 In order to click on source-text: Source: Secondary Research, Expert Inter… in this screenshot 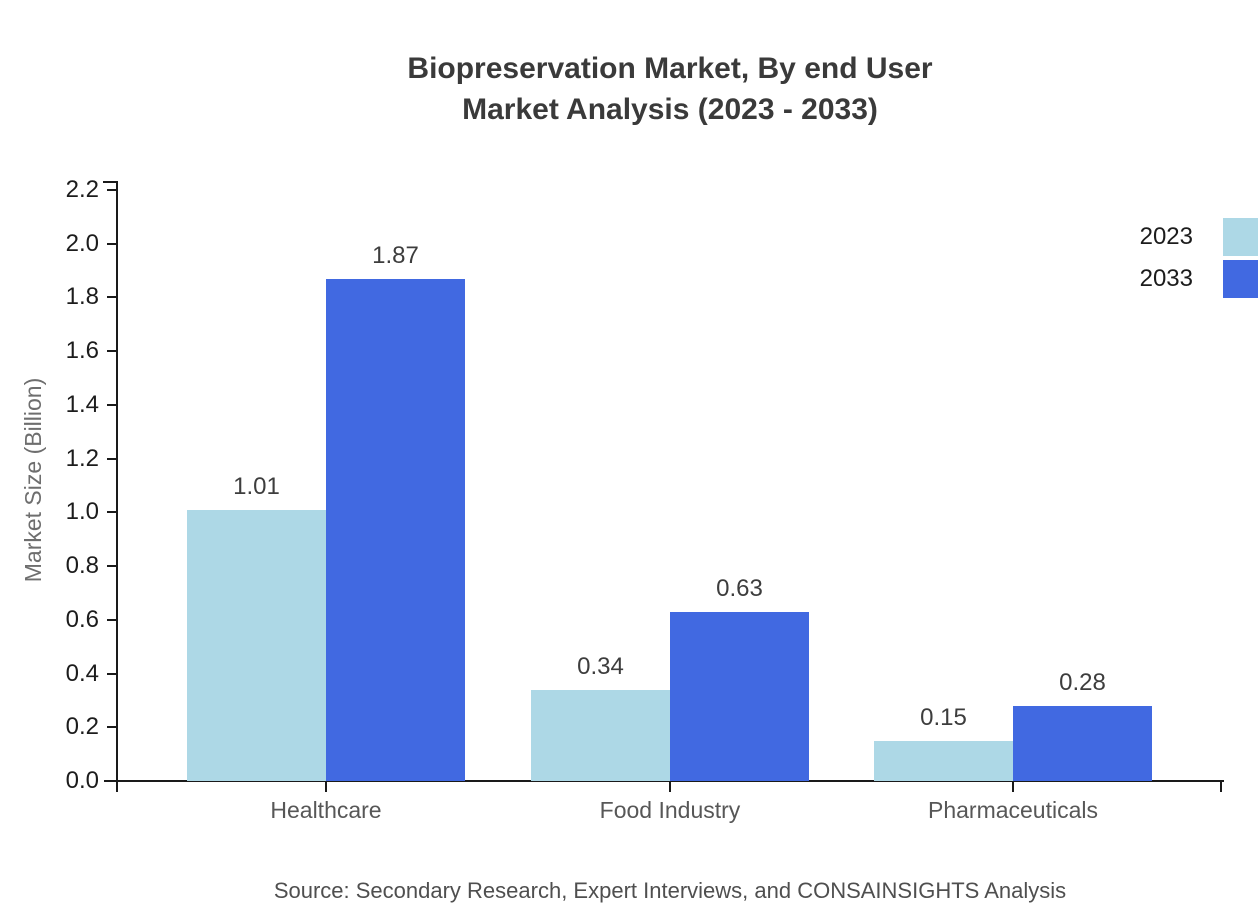, I will do `click(670, 890)`.